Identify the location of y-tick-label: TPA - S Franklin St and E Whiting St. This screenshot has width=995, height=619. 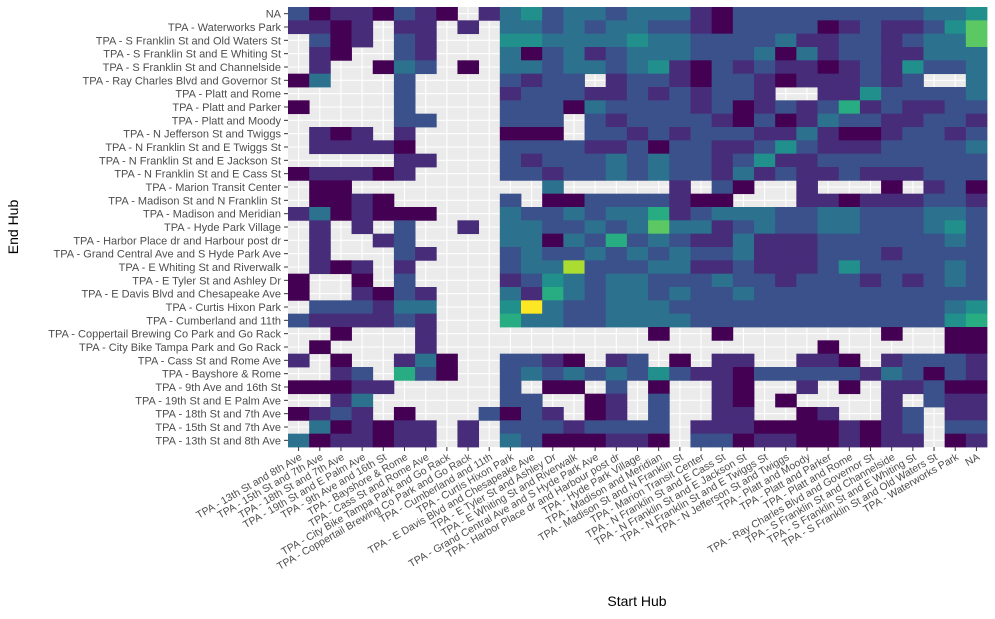
(192, 55).